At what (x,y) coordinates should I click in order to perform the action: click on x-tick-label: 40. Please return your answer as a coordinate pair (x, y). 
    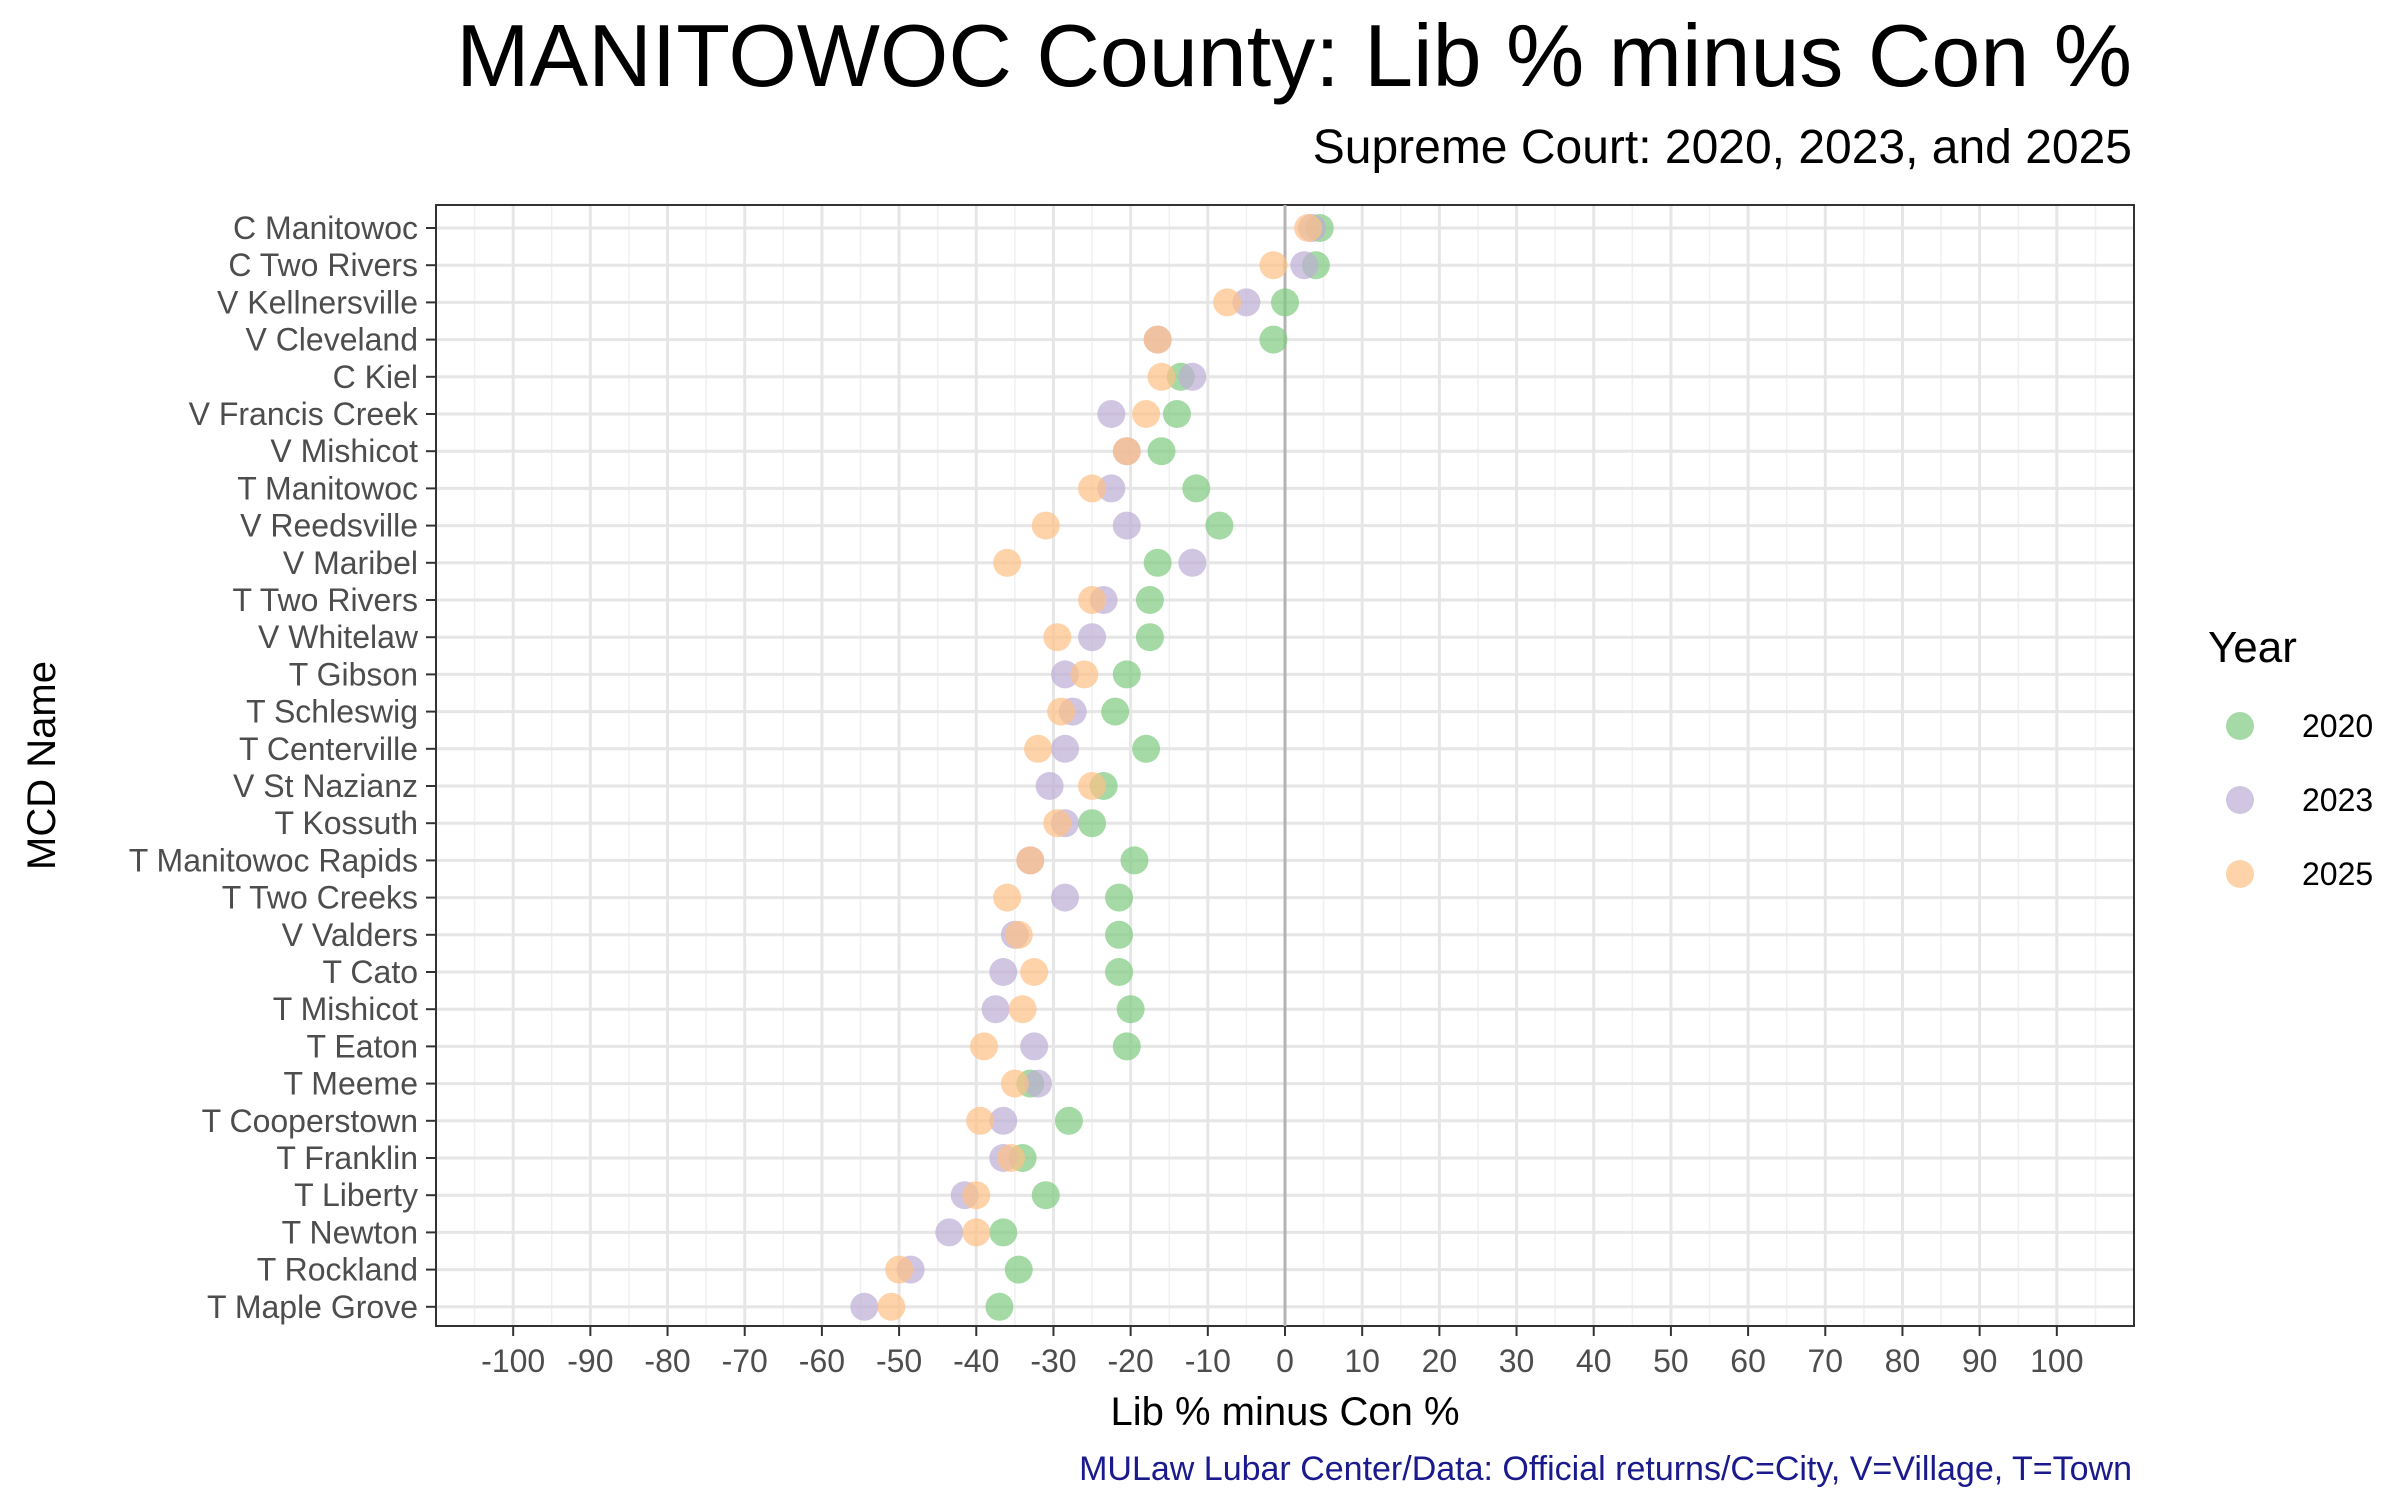
    Looking at the image, I should click on (1594, 1361).